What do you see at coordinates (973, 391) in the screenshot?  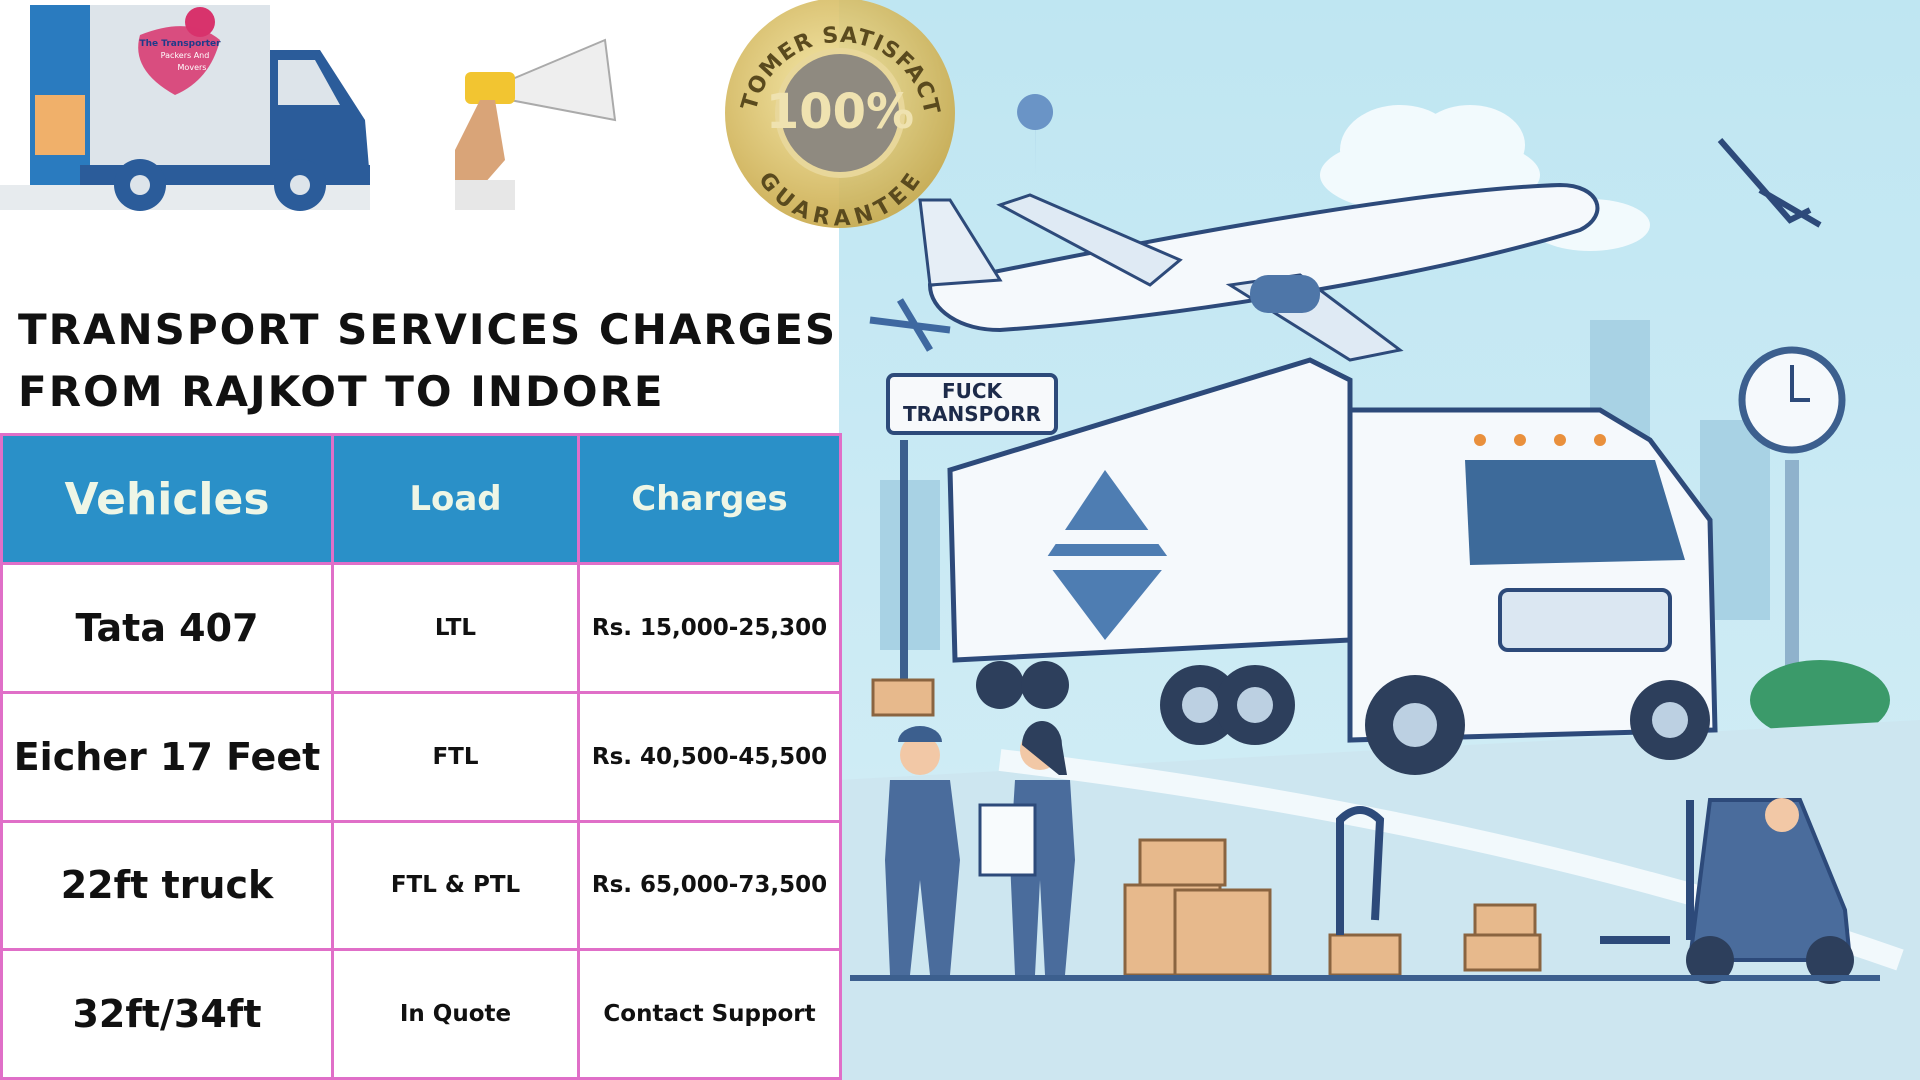 I see `sign-text: FUCK` at bounding box center [973, 391].